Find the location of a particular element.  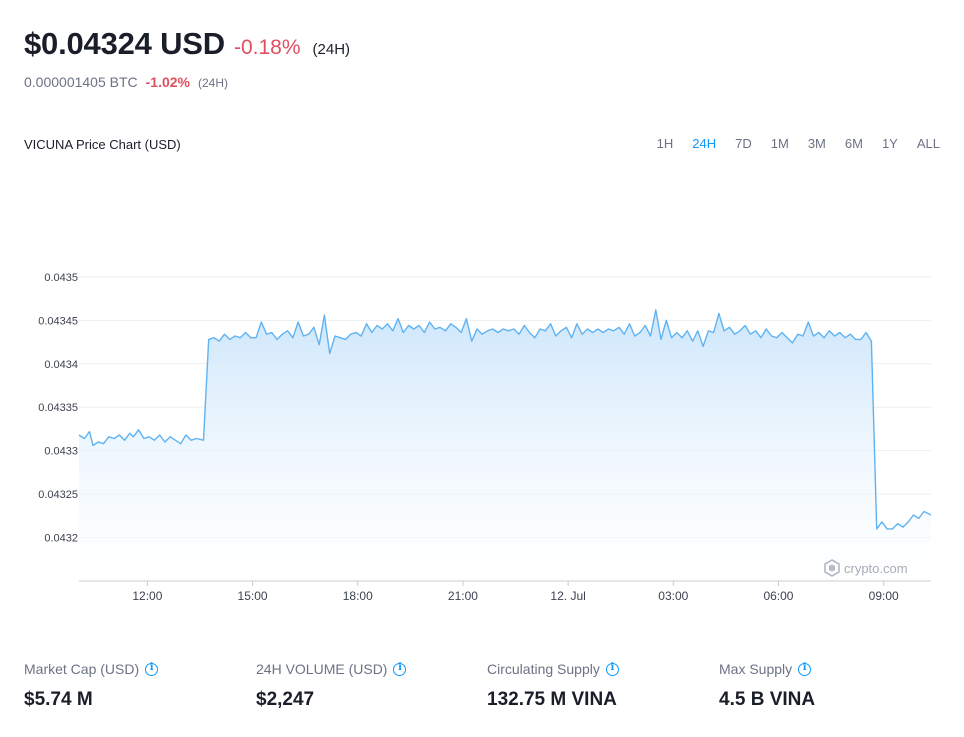

range-tab-1y: 1Y is located at coordinates (889, 143).